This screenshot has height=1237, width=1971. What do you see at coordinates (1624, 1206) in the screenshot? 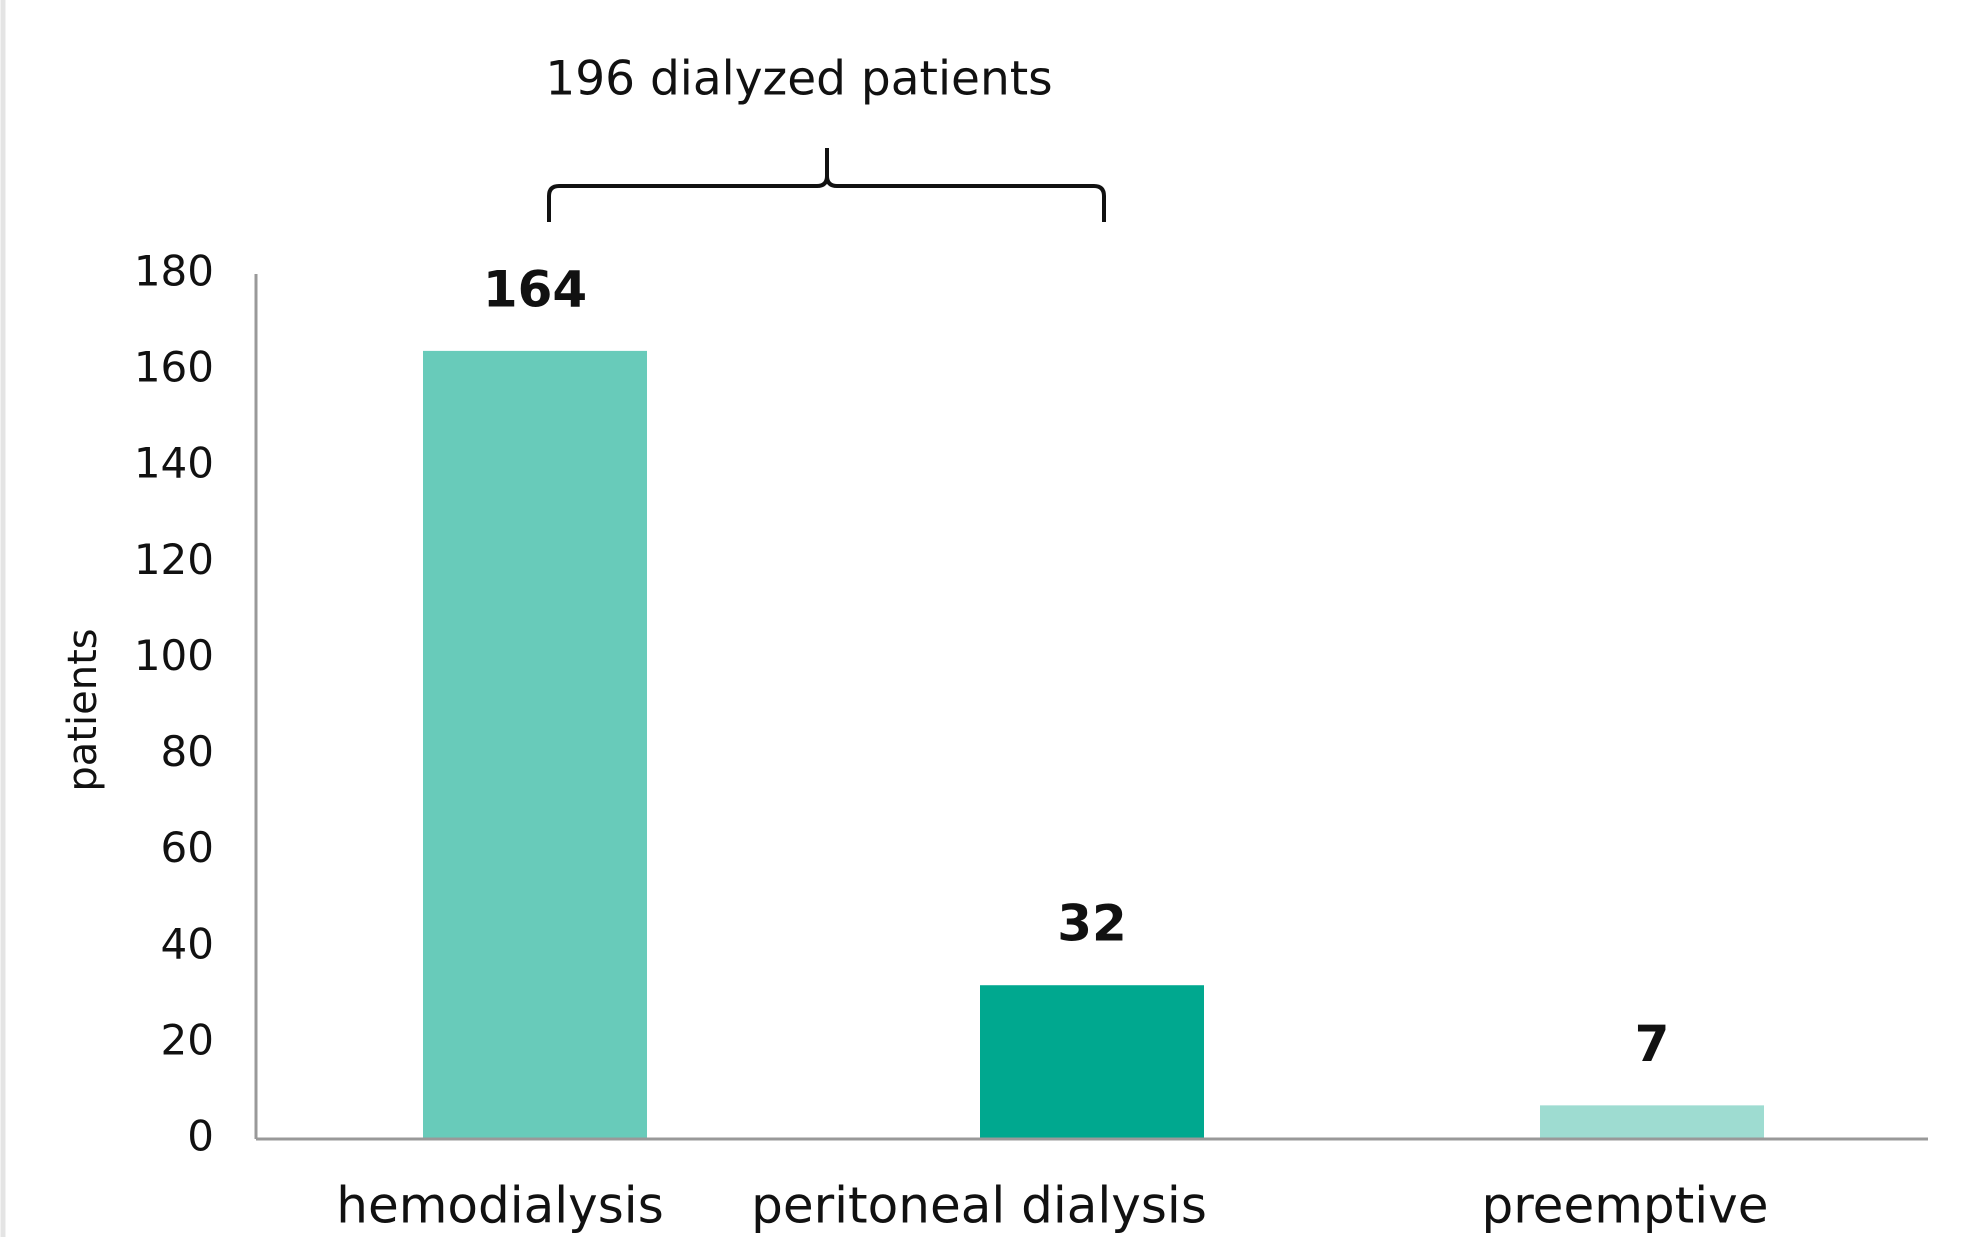
I see `x-tick-label: preemptive` at bounding box center [1624, 1206].